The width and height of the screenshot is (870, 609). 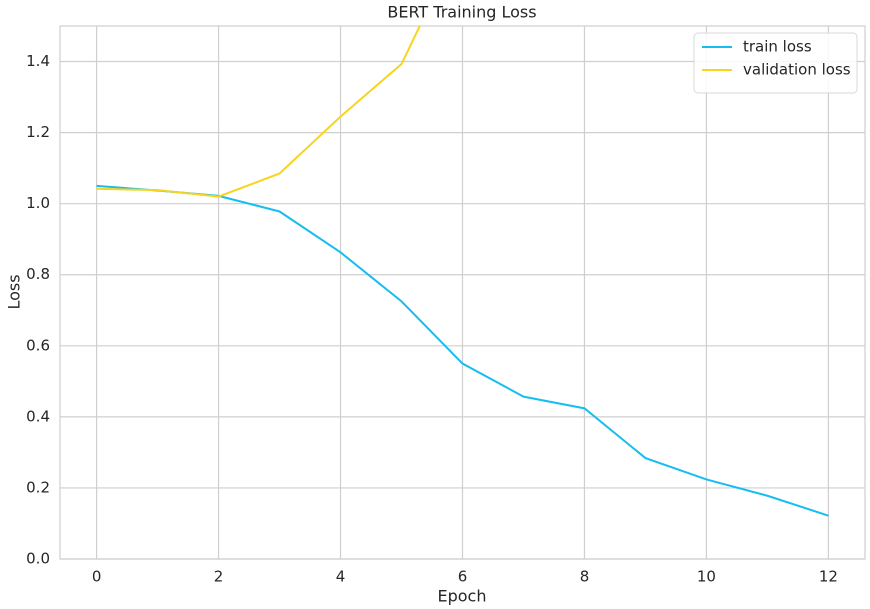 I want to click on y-tick-label: 1.0, so click(x=38, y=203).